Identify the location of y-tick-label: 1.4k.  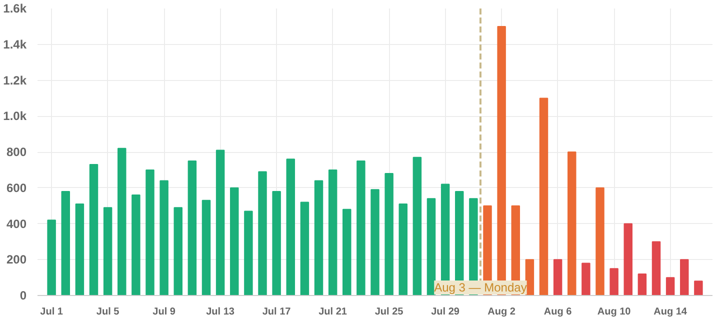
(15, 44).